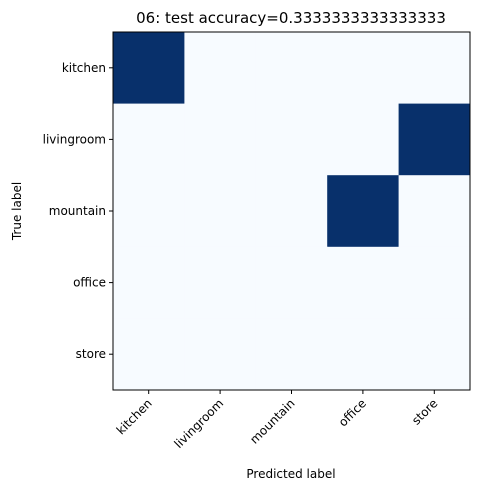 This screenshot has width=481, height=492. Describe the element at coordinates (199, 423) in the screenshot. I see `x-tick-label: livingroom` at that location.